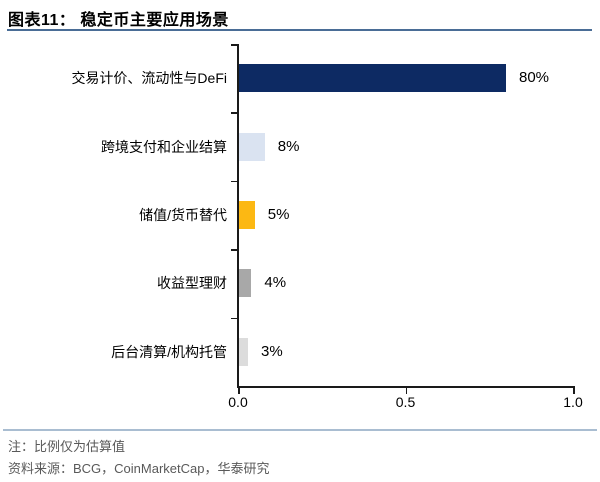 This screenshot has height=482, width=600. Describe the element at coordinates (67, 446) in the screenshot. I see `note-text: 注：比例仅为估算值` at that location.